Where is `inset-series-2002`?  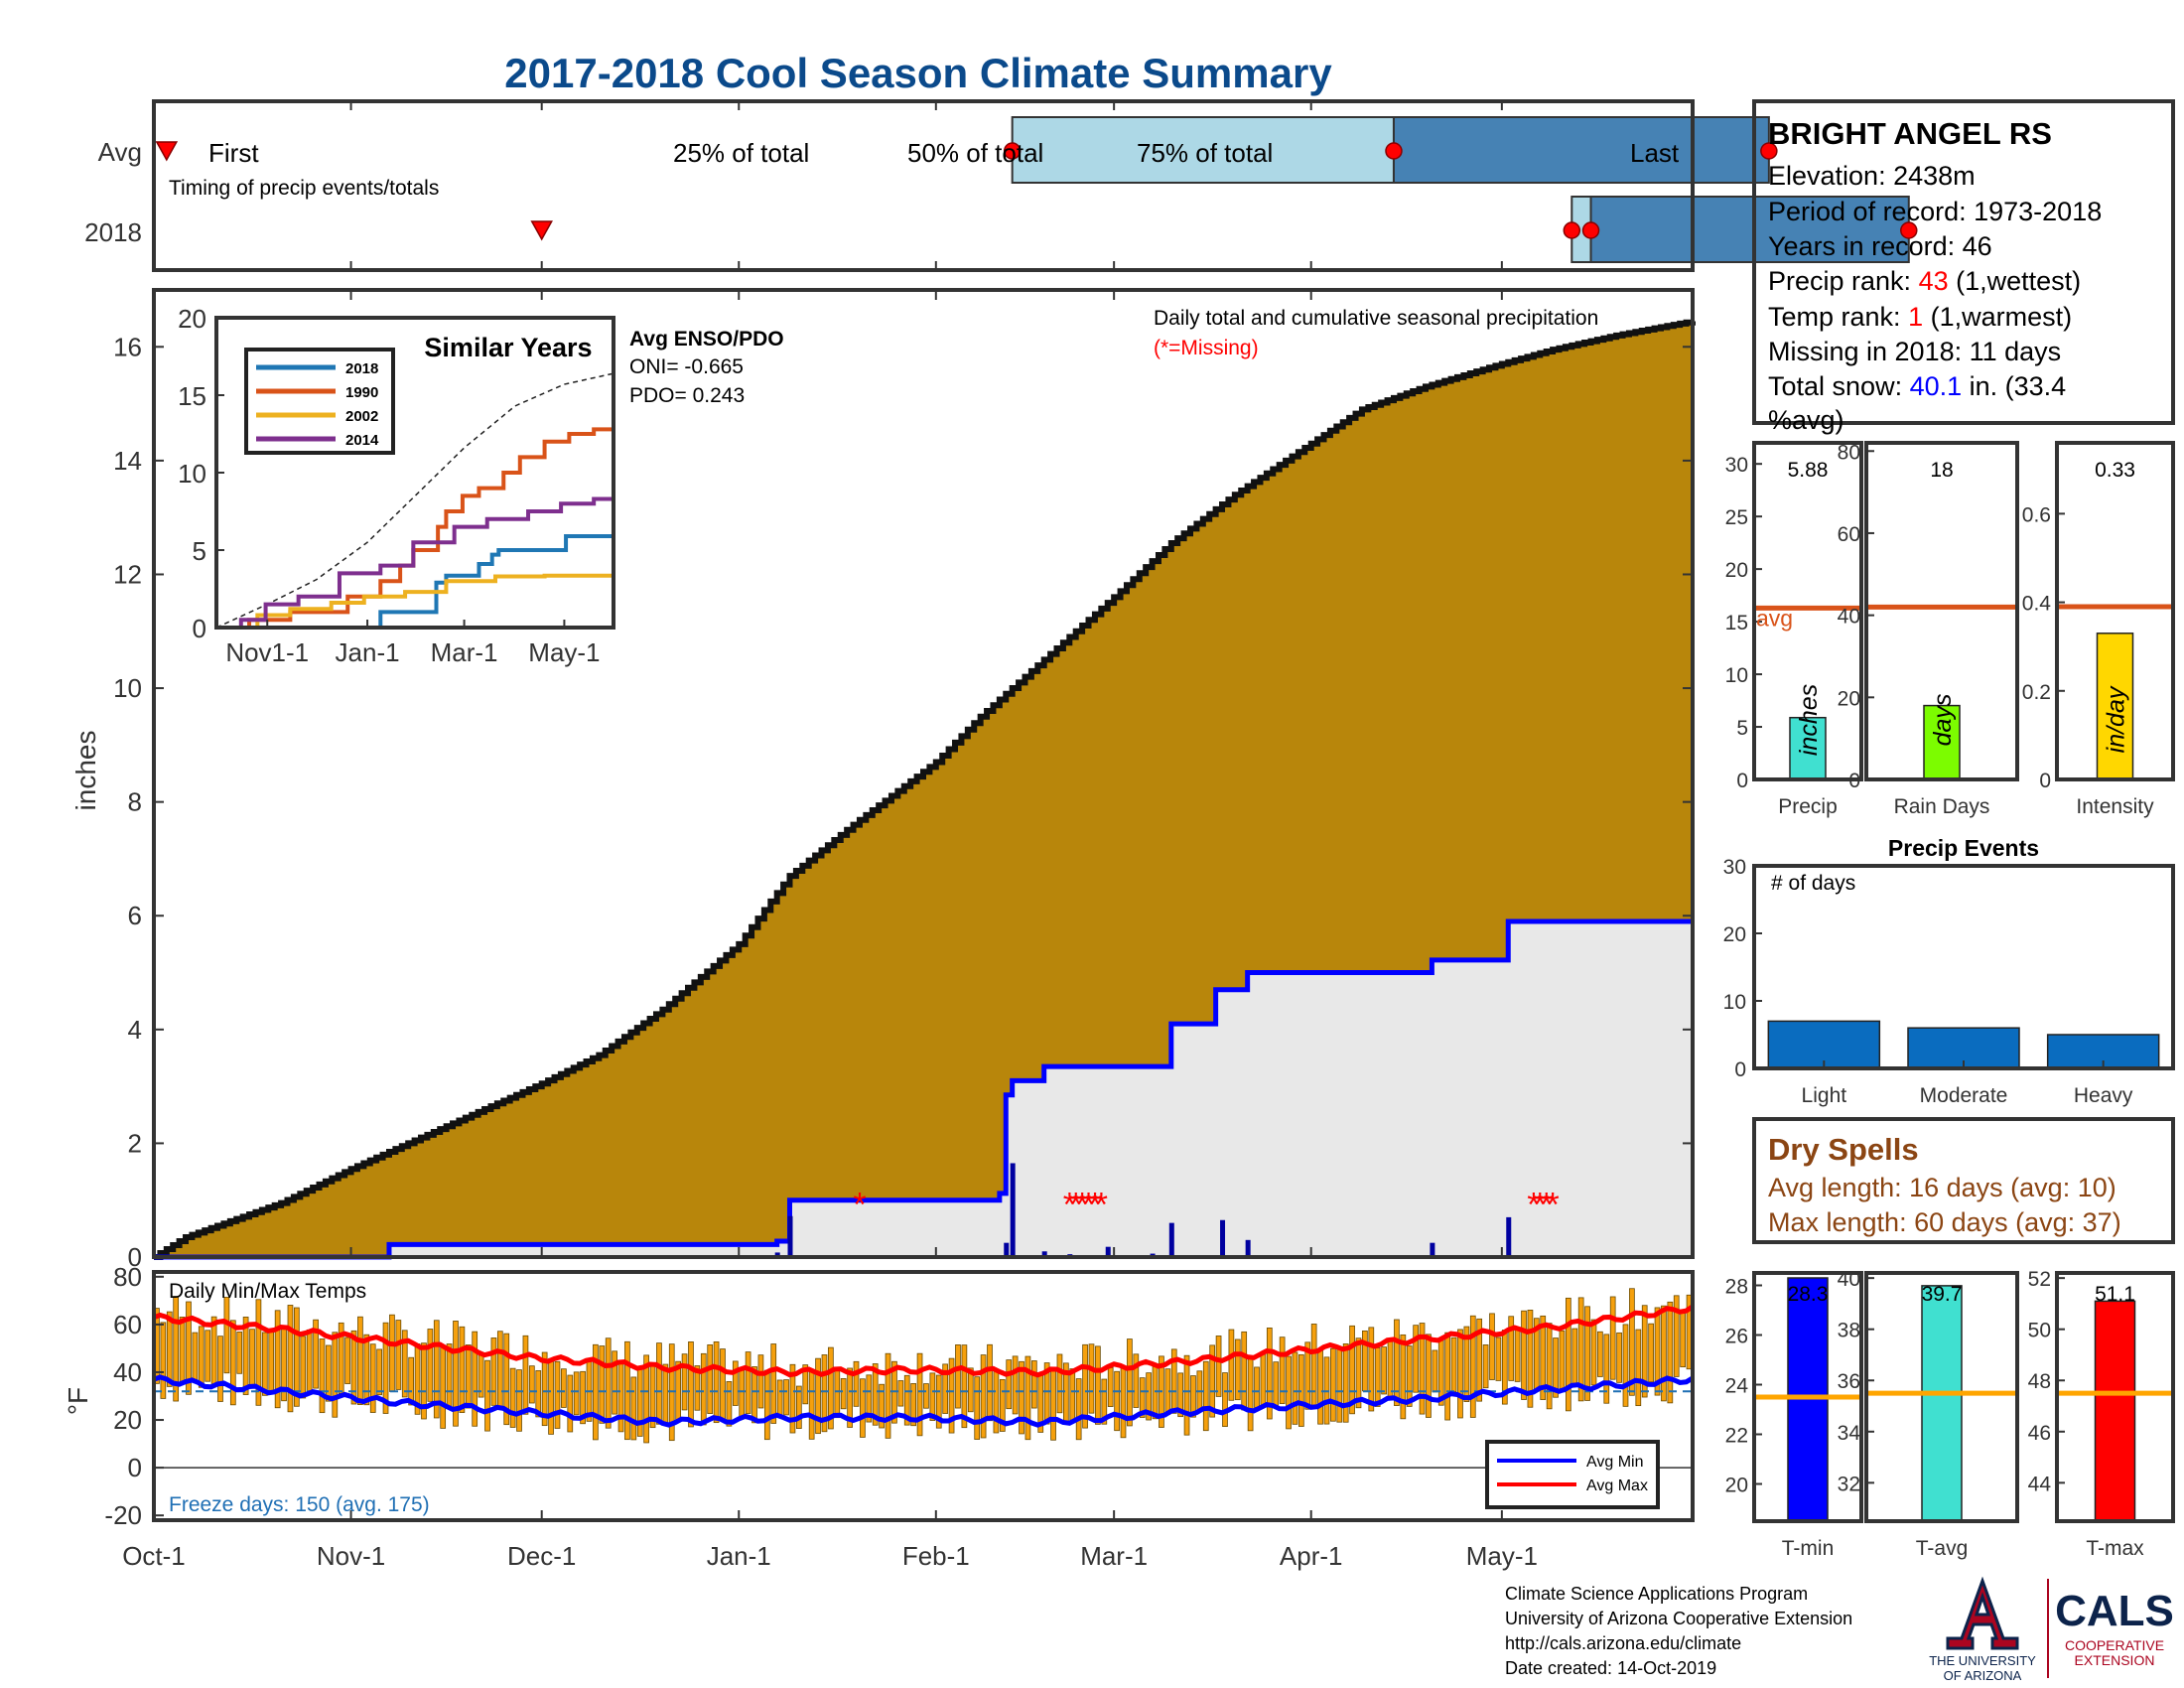 inset-series-2002 is located at coordinates (415, 601).